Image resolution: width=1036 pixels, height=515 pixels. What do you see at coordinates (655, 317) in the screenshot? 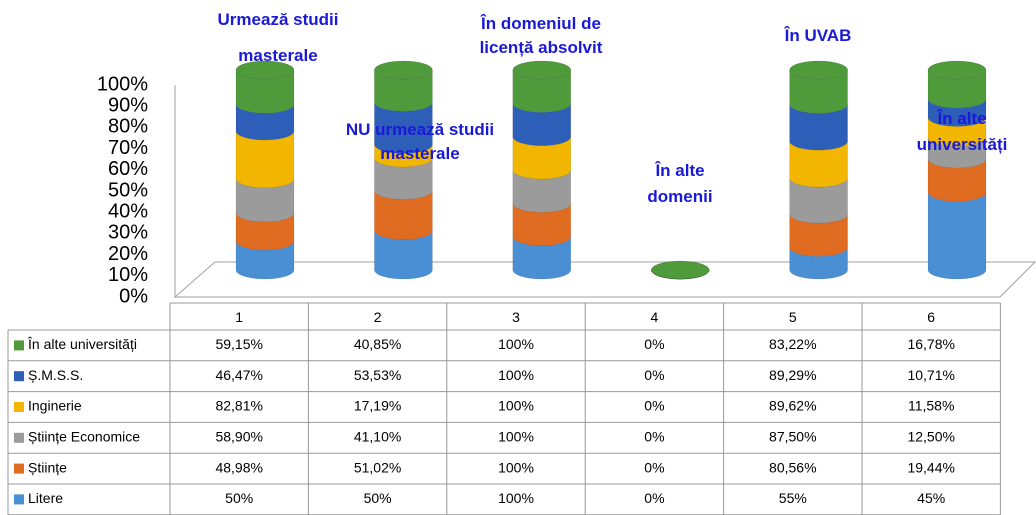
I see `x-tick-label: 4` at bounding box center [655, 317].